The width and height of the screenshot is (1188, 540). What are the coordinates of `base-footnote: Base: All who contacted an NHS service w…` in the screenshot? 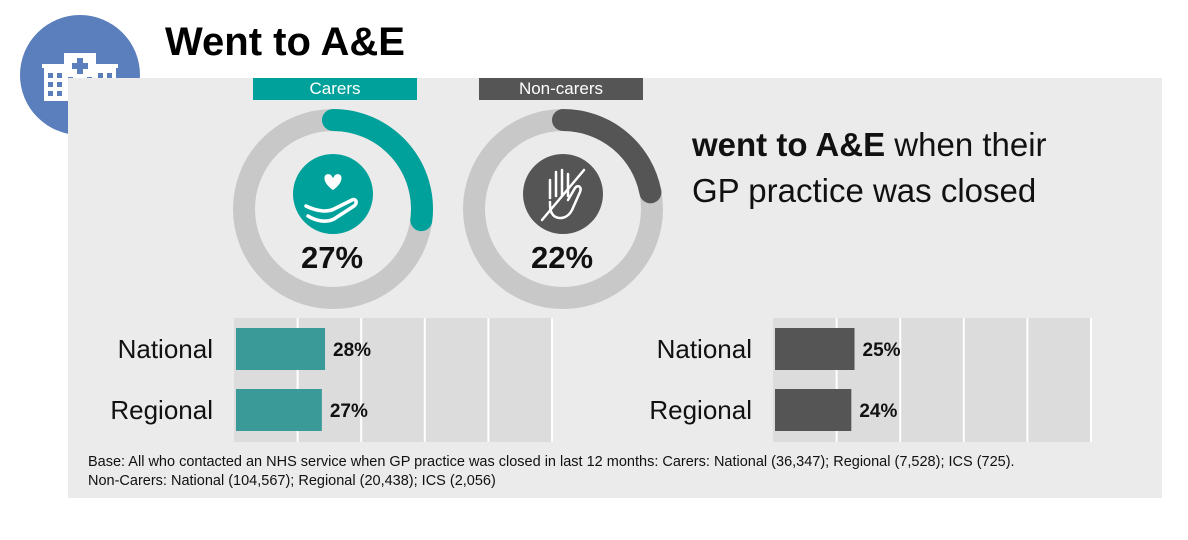 It's located at (618, 472).